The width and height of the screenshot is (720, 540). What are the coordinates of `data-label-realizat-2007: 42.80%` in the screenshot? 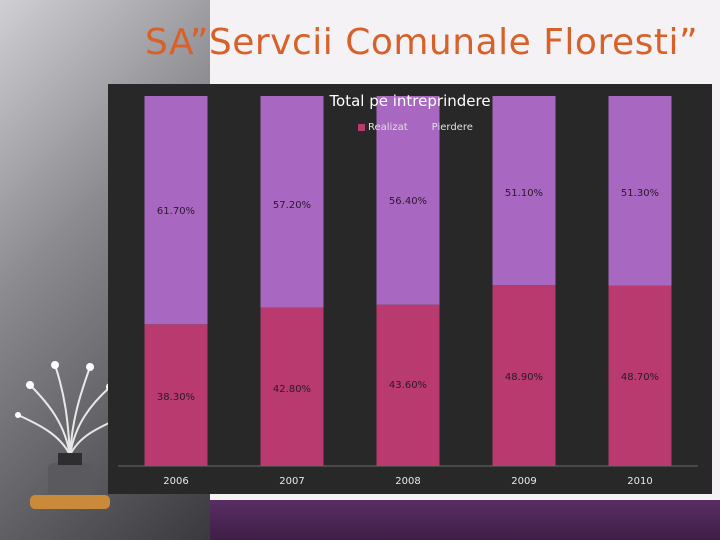 It's located at (292, 389).